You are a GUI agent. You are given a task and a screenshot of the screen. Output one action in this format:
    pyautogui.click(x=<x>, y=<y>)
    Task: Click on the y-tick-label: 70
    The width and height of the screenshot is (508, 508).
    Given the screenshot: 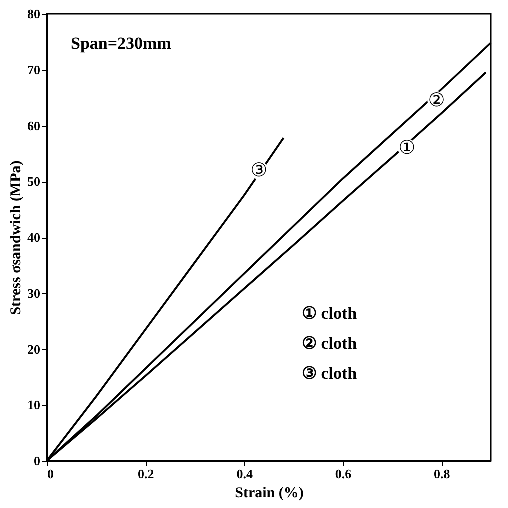 What is the action you would take?
    pyautogui.click(x=34, y=70)
    